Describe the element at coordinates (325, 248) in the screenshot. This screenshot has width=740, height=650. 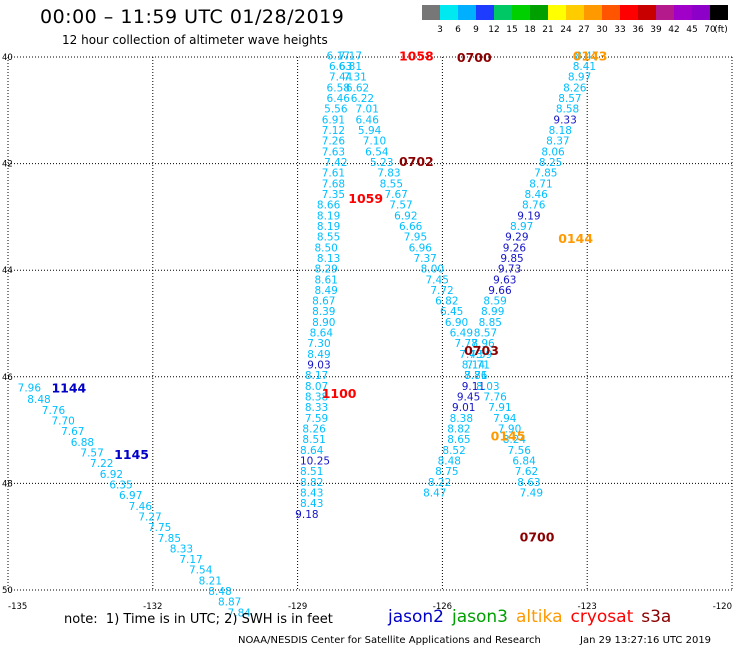
I see `wave-height-value: 8.50` at that location.